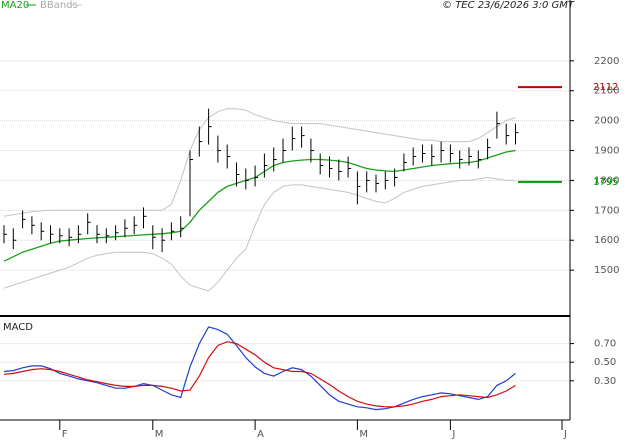 The image size is (627, 440). What do you see at coordinates (606, 270) in the screenshot?
I see `y-tick-label: 1500` at bounding box center [606, 270].